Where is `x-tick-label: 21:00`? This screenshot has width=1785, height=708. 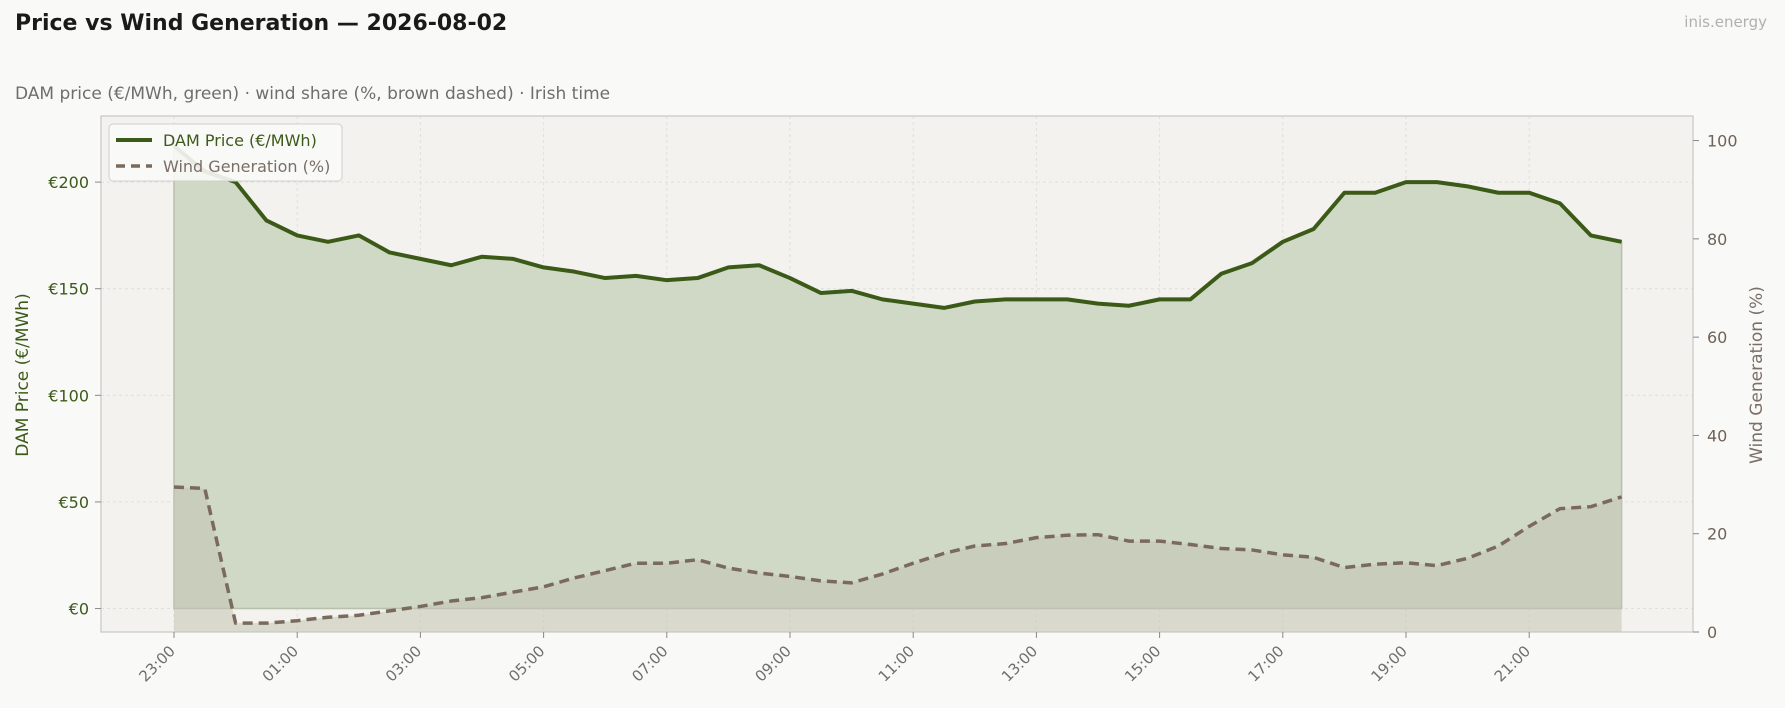
x-tick-label: 21:00 is located at coordinates (1512, 663).